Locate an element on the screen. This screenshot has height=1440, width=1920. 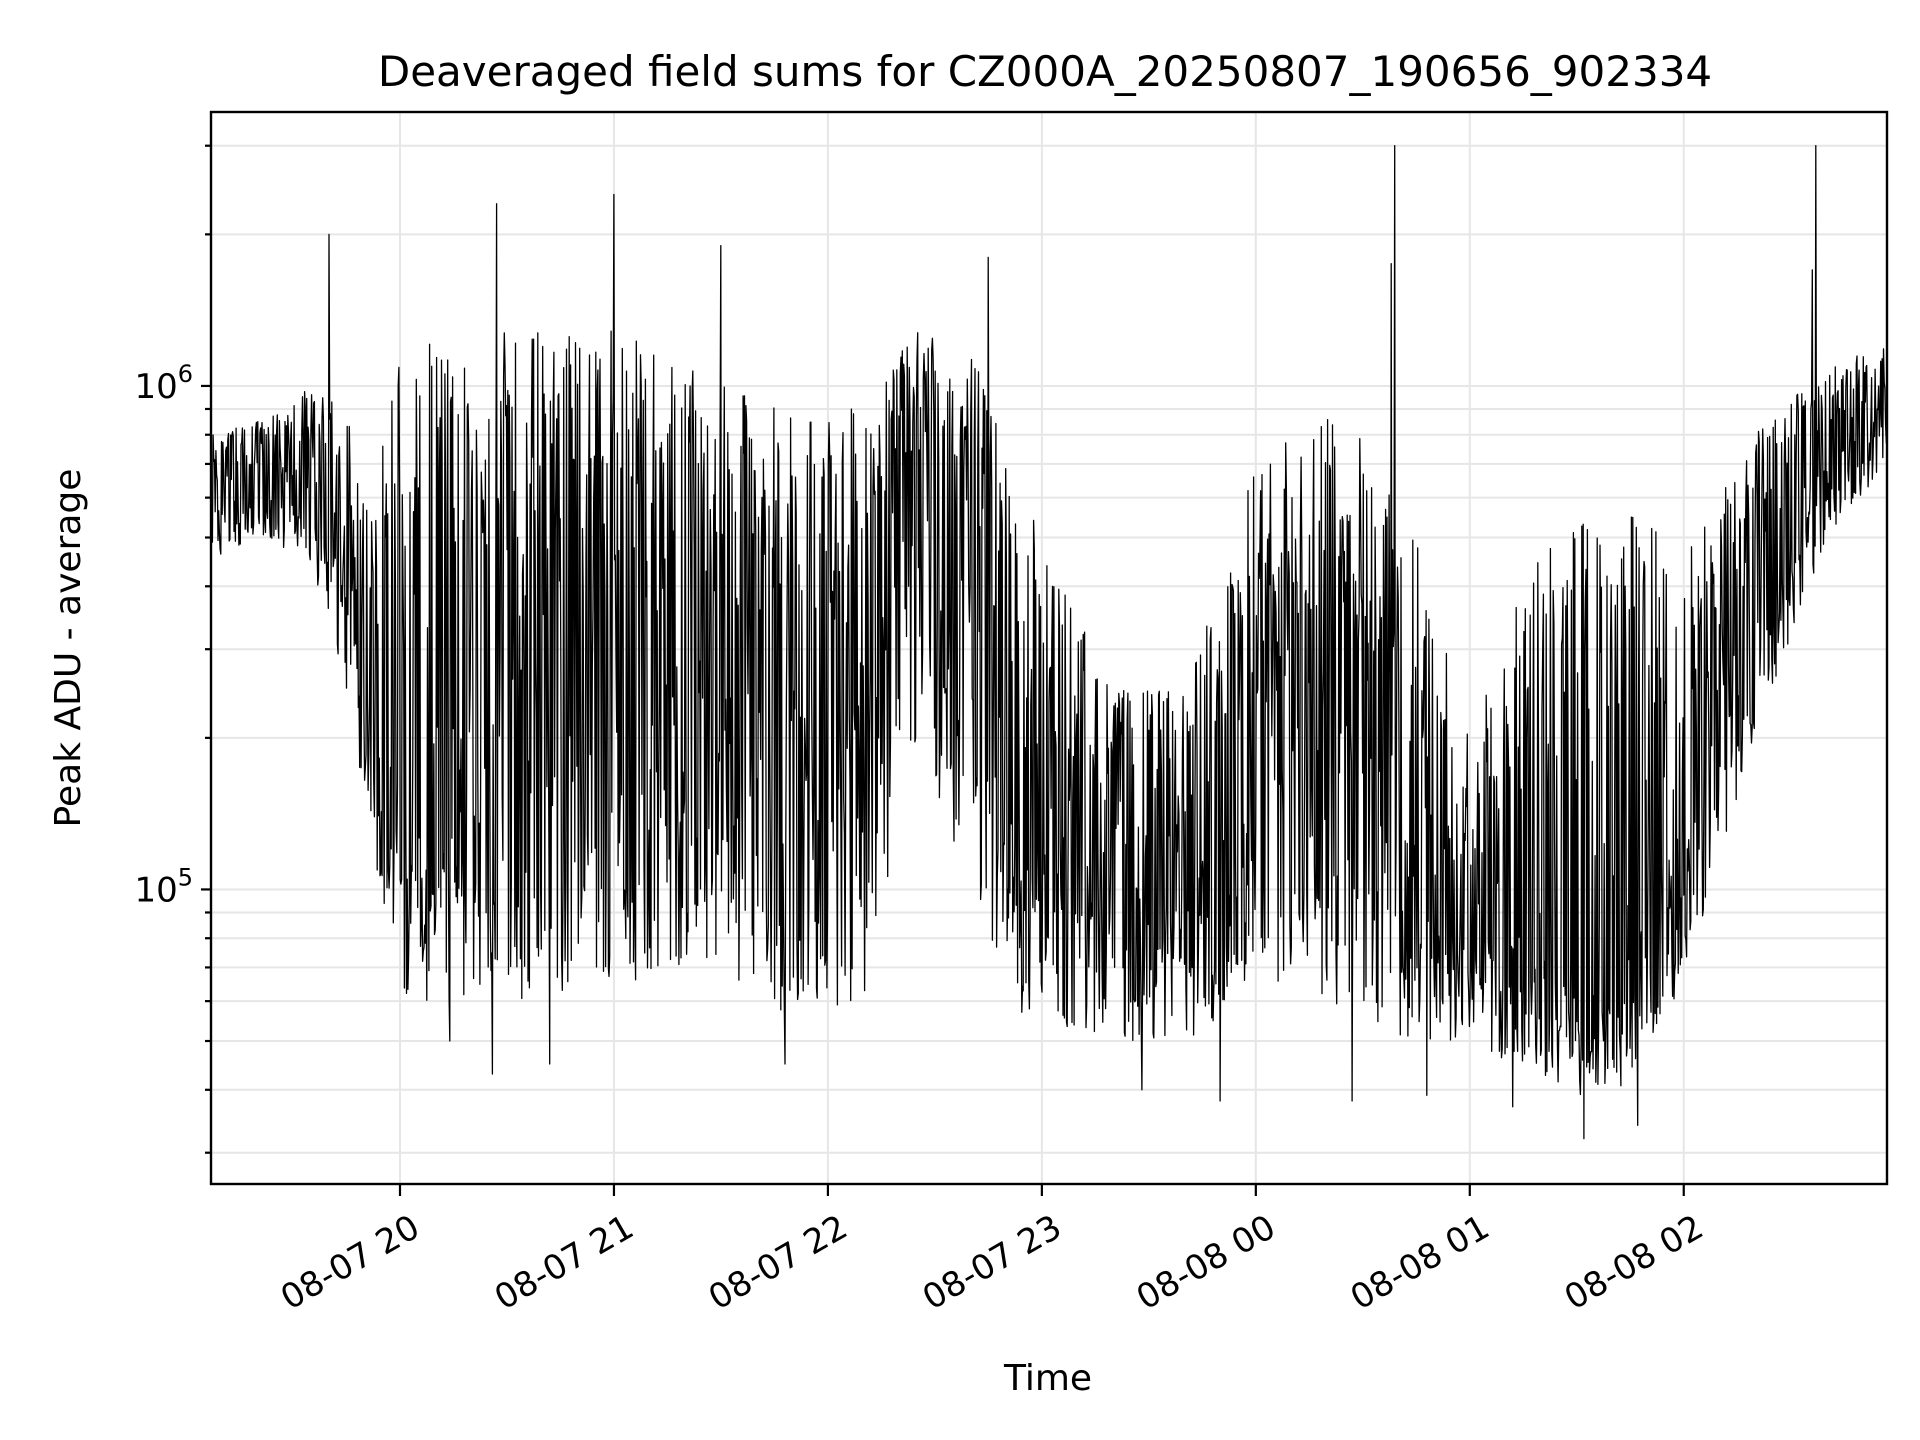
x-tick-label: 08-07 20 is located at coordinates (350, 1262).